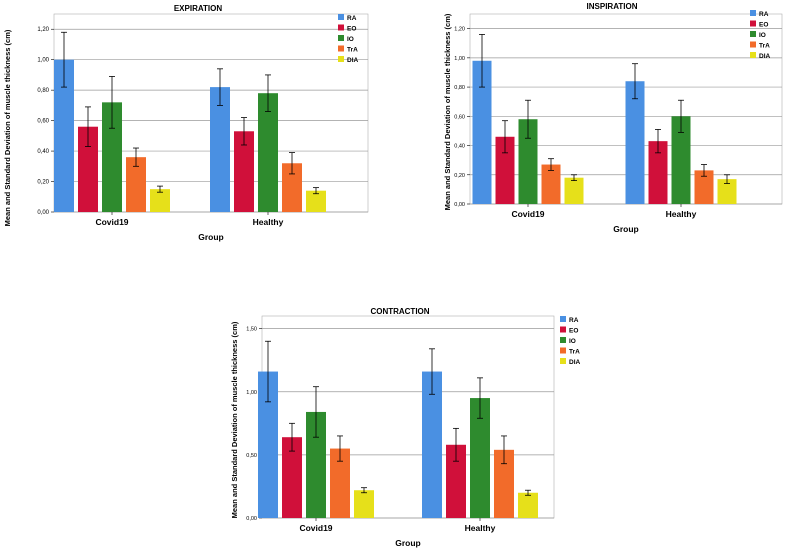 This screenshot has height=549, width=800. What do you see at coordinates (251, 330) in the screenshot?
I see `y-tick-label: 1,50` at bounding box center [251, 330].